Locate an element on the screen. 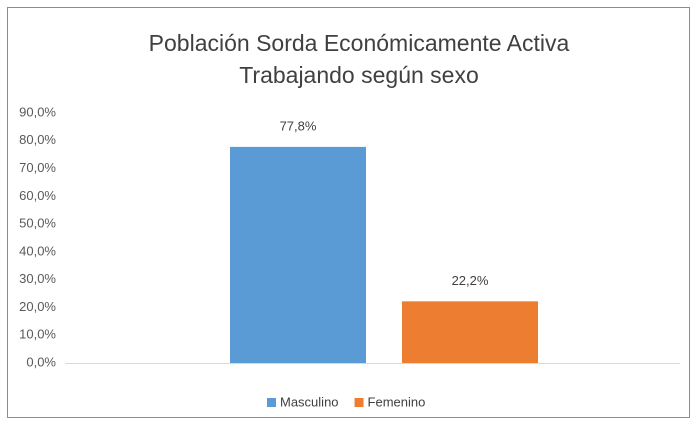  legend-label: Masculino is located at coordinates (309, 401).